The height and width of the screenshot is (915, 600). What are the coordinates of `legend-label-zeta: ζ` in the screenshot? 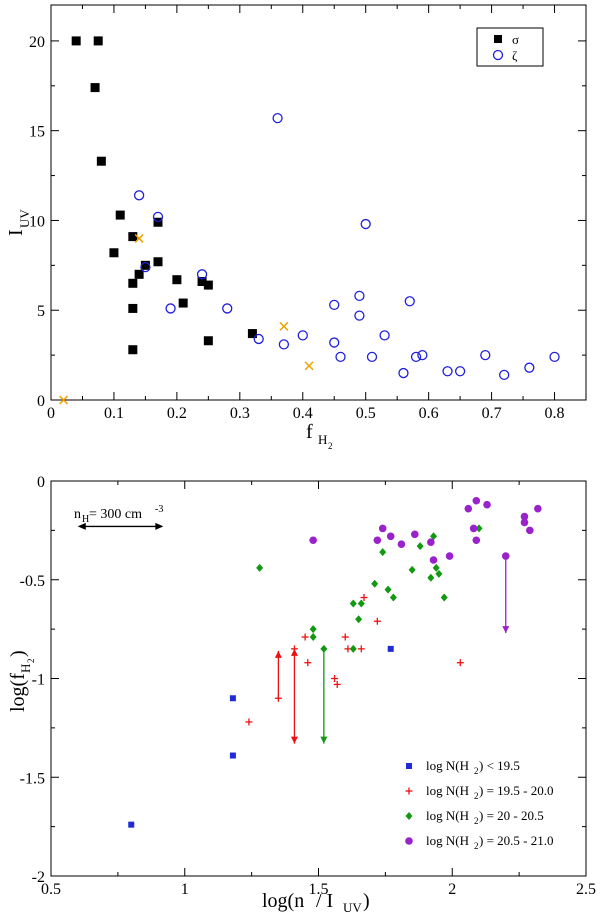 It's located at (515, 55).